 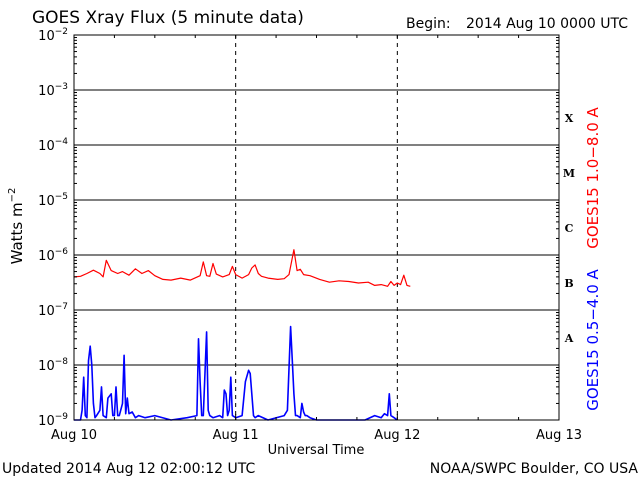 I want to click on y-tick-label-exponent: −9, so click(x=62, y=417).